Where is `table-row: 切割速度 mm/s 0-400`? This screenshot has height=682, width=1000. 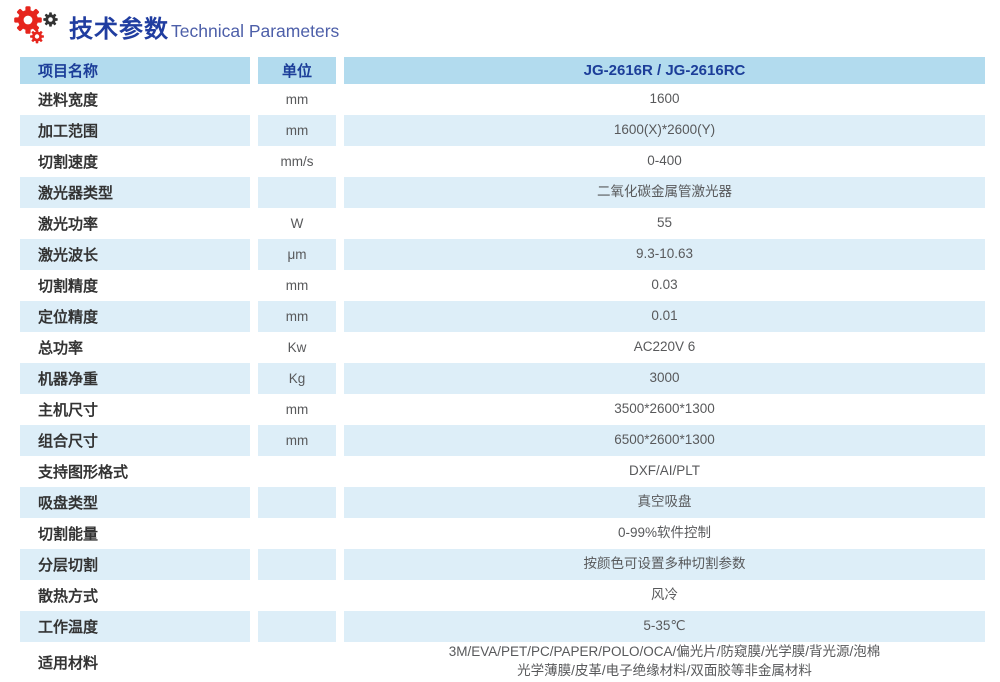
table-row: 切割速度 mm/s 0-400 is located at coordinates (502, 161).